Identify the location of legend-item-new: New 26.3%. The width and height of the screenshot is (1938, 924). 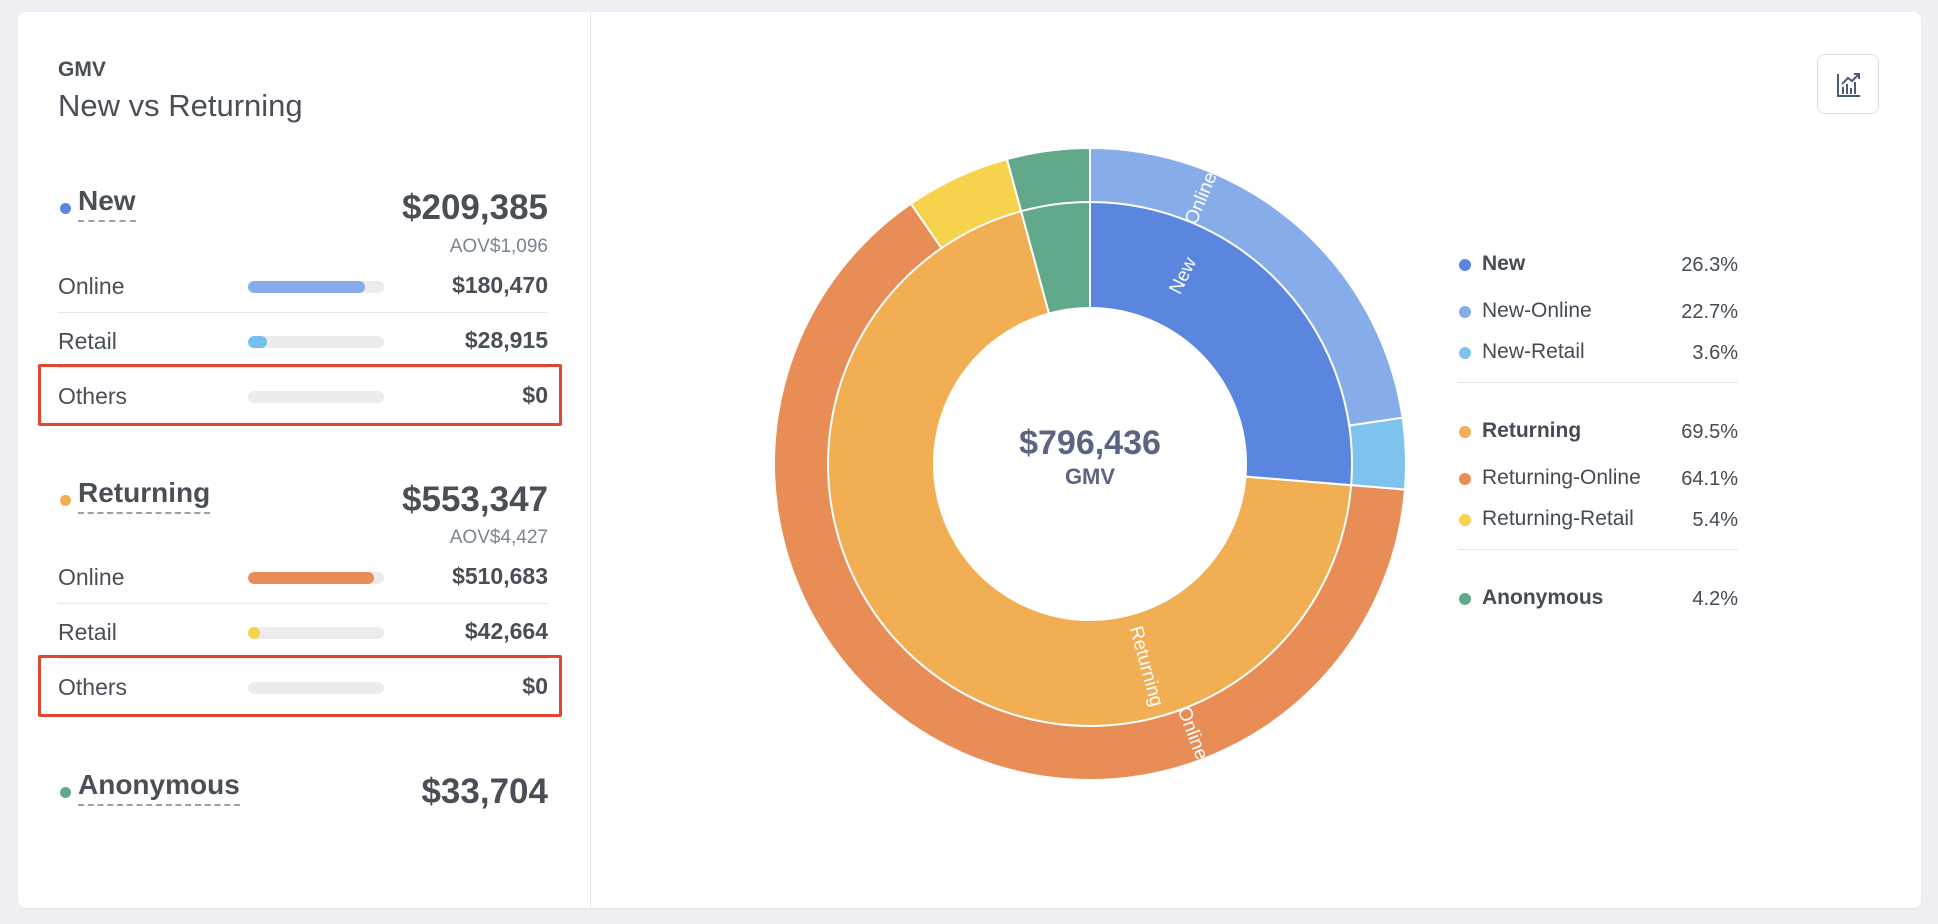
(1598, 265).